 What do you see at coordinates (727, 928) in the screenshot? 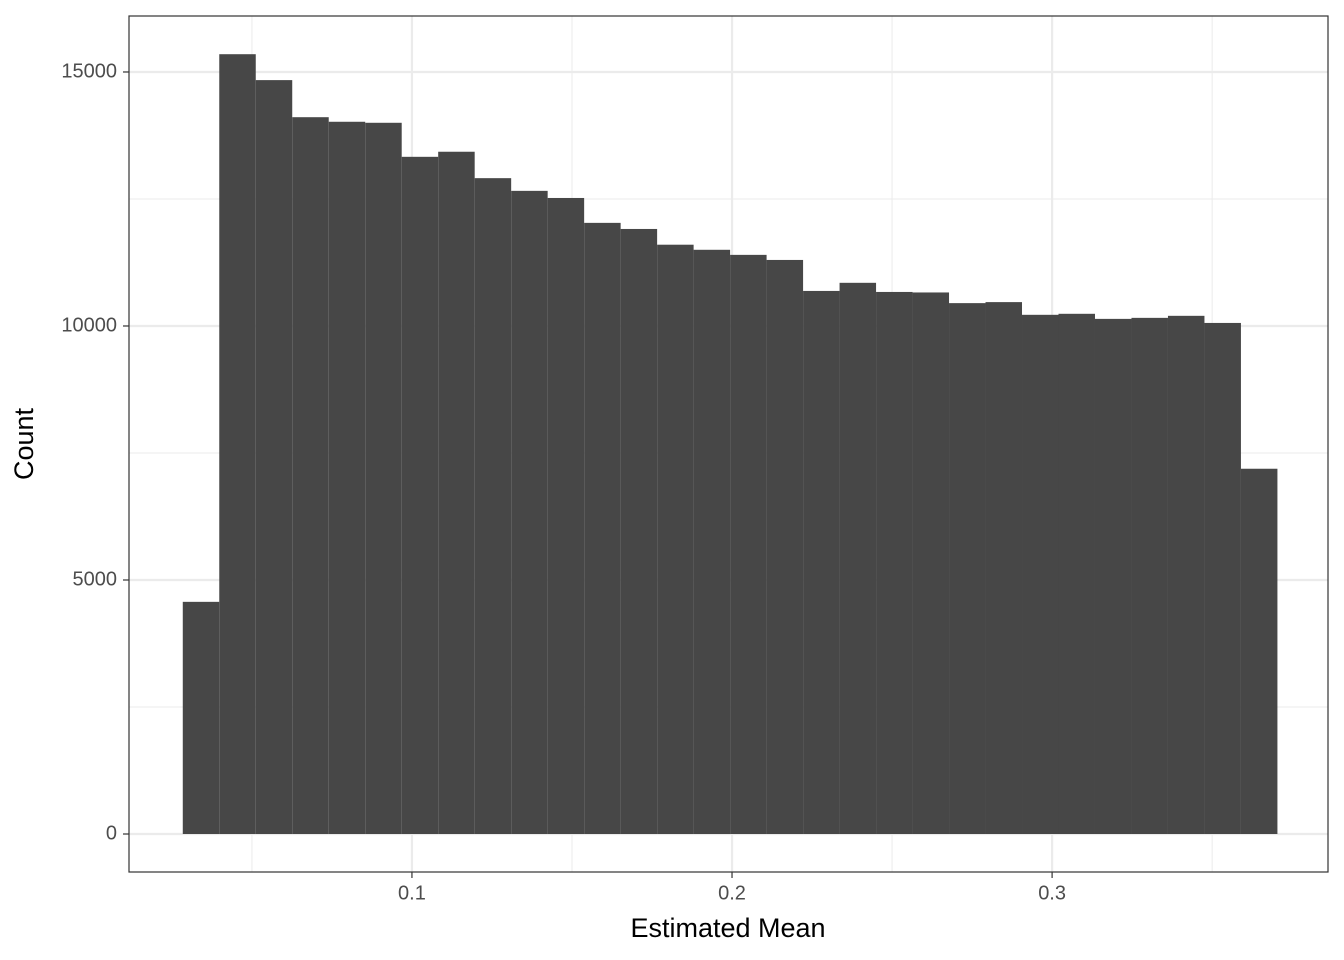
I see `x-axis-title: Estimated Mean` at bounding box center [727, 928].